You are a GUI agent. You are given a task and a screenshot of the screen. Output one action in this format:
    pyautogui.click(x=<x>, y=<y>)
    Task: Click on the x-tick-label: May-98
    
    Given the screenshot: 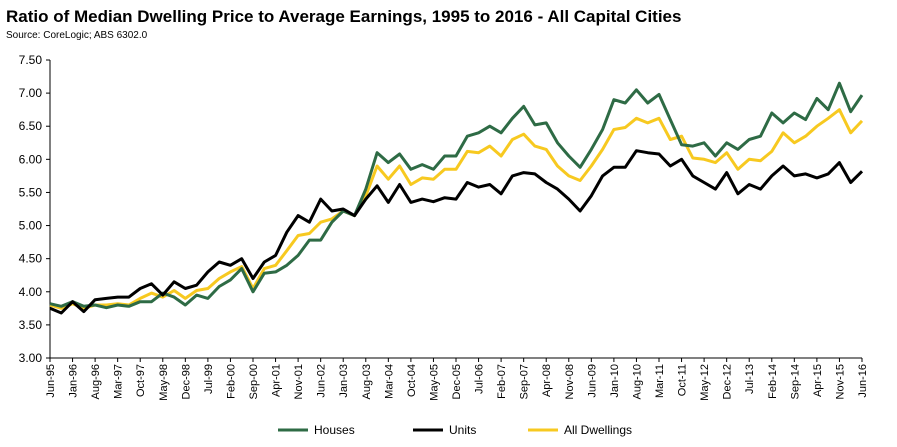 What is the action you would take?
    pyautogui.click(x=164, y=382)
    